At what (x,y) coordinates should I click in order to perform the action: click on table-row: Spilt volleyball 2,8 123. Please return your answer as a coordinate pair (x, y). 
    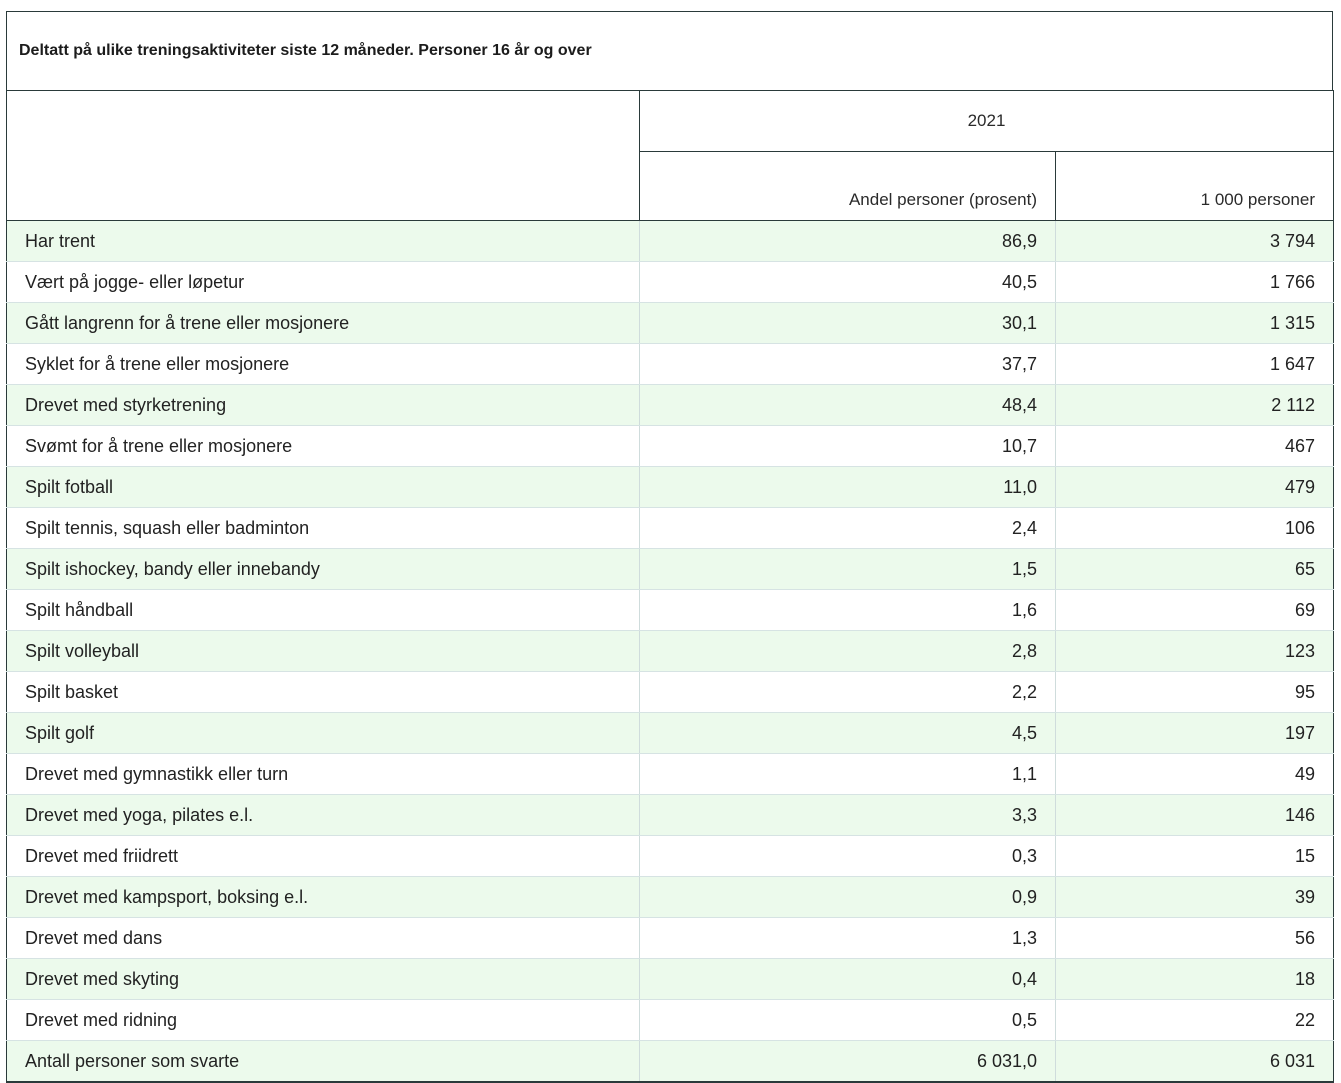
    Looking at the image, I should click on (670, 651).